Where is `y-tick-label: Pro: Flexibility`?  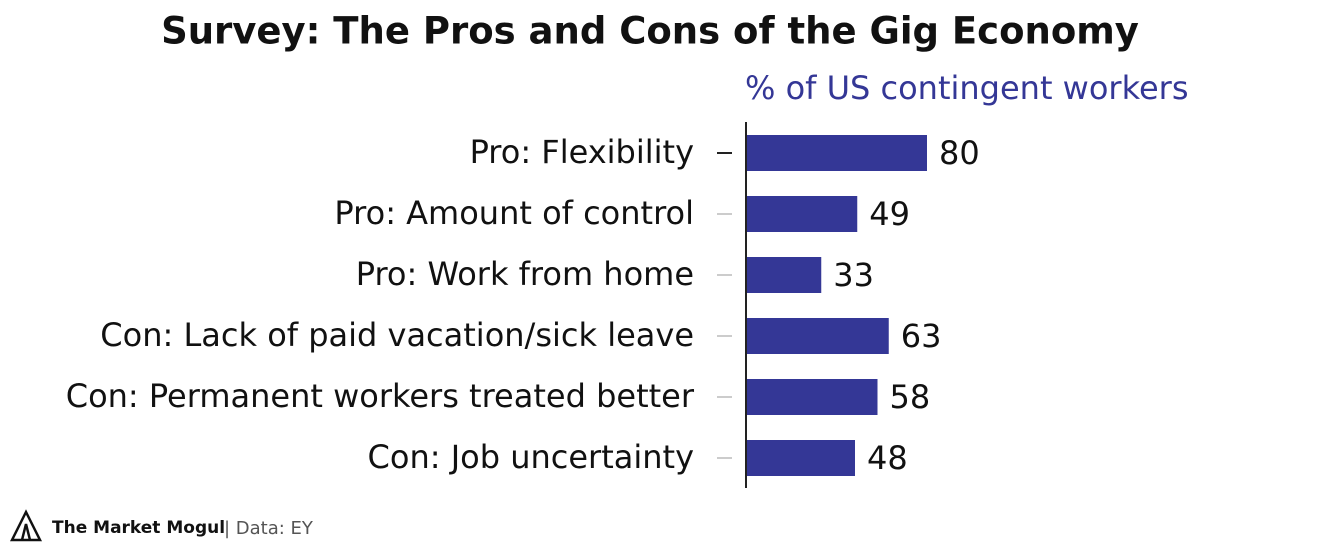
y-tick-label: Pro: Flexibility is located at coordinates (582, 152).